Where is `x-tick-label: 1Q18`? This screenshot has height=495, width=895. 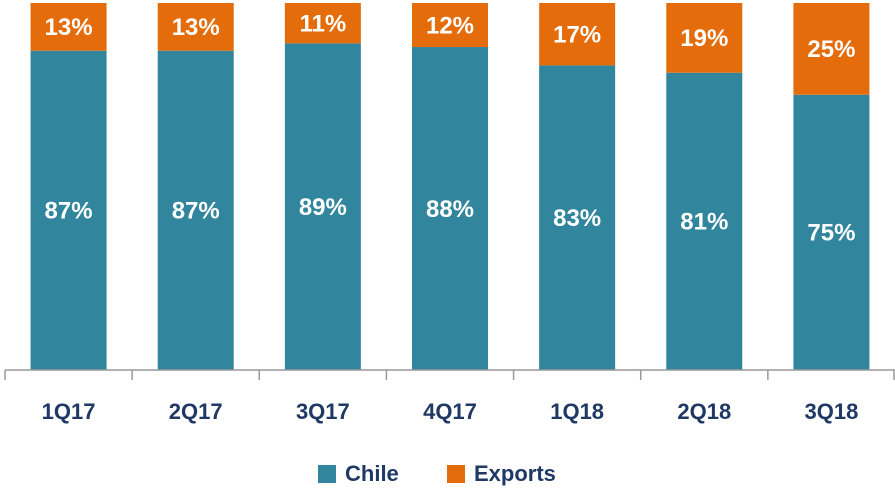 x-tick-label: 1Q18 is located at coordinates (577, 411).